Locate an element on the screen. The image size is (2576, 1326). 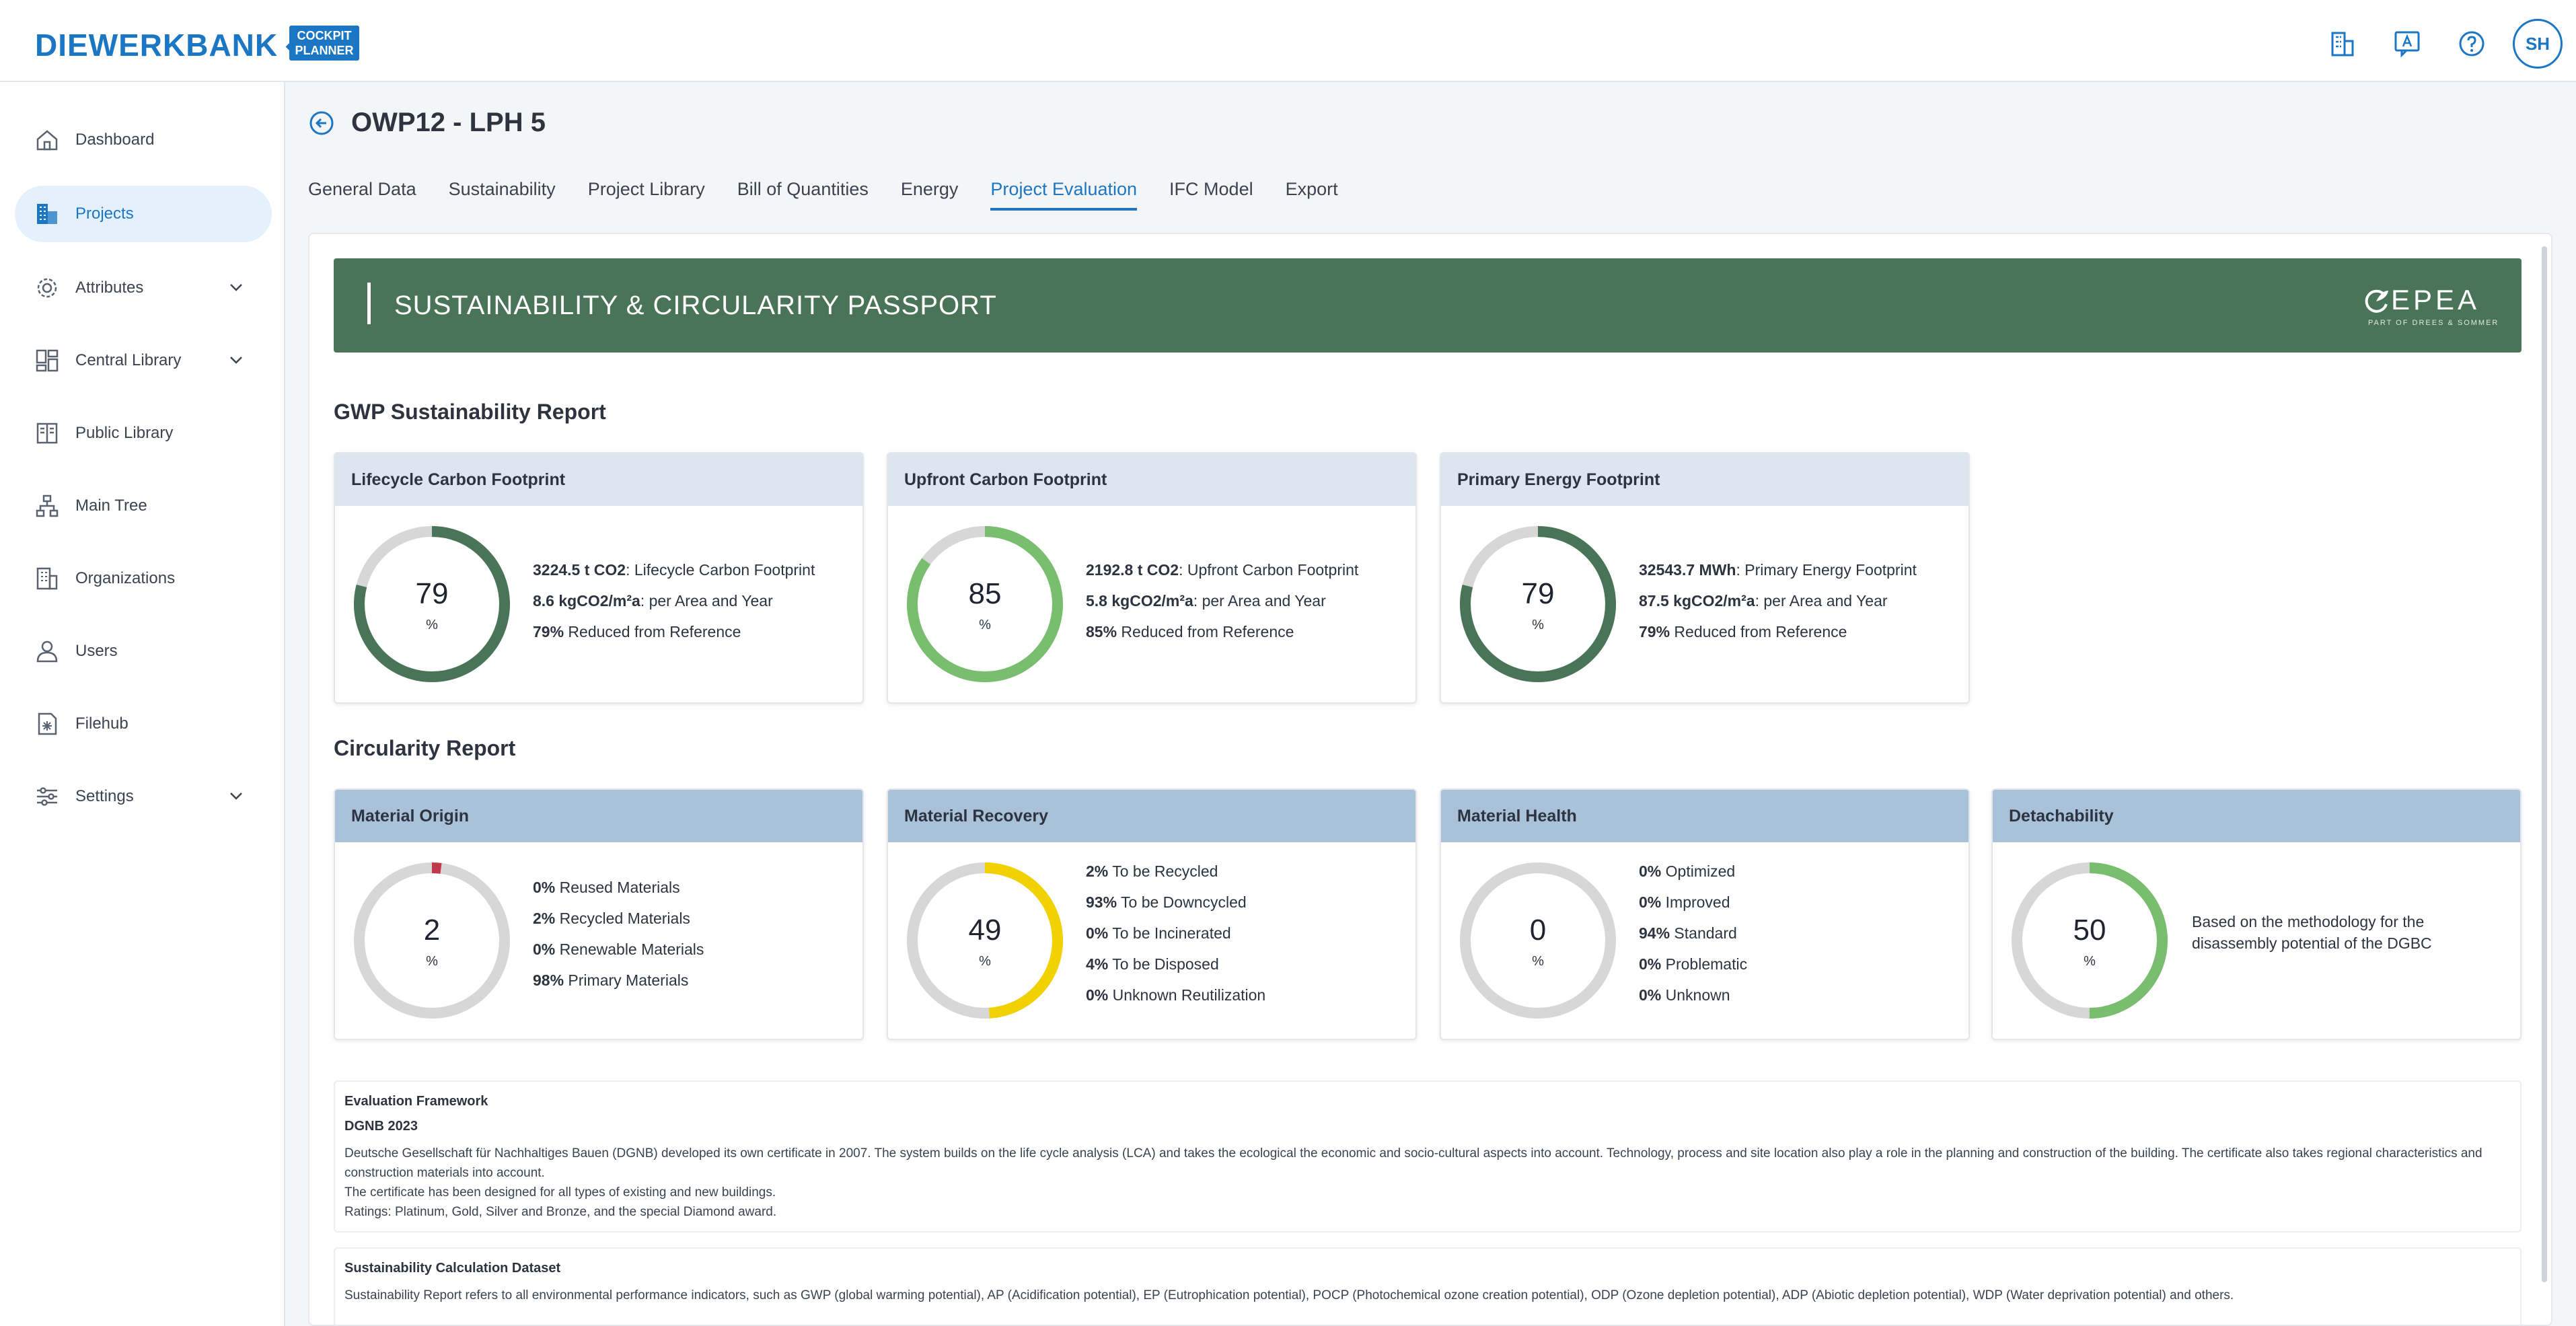
stat-line: 0% To be Incinerated is located at coordinates (1247, 933).